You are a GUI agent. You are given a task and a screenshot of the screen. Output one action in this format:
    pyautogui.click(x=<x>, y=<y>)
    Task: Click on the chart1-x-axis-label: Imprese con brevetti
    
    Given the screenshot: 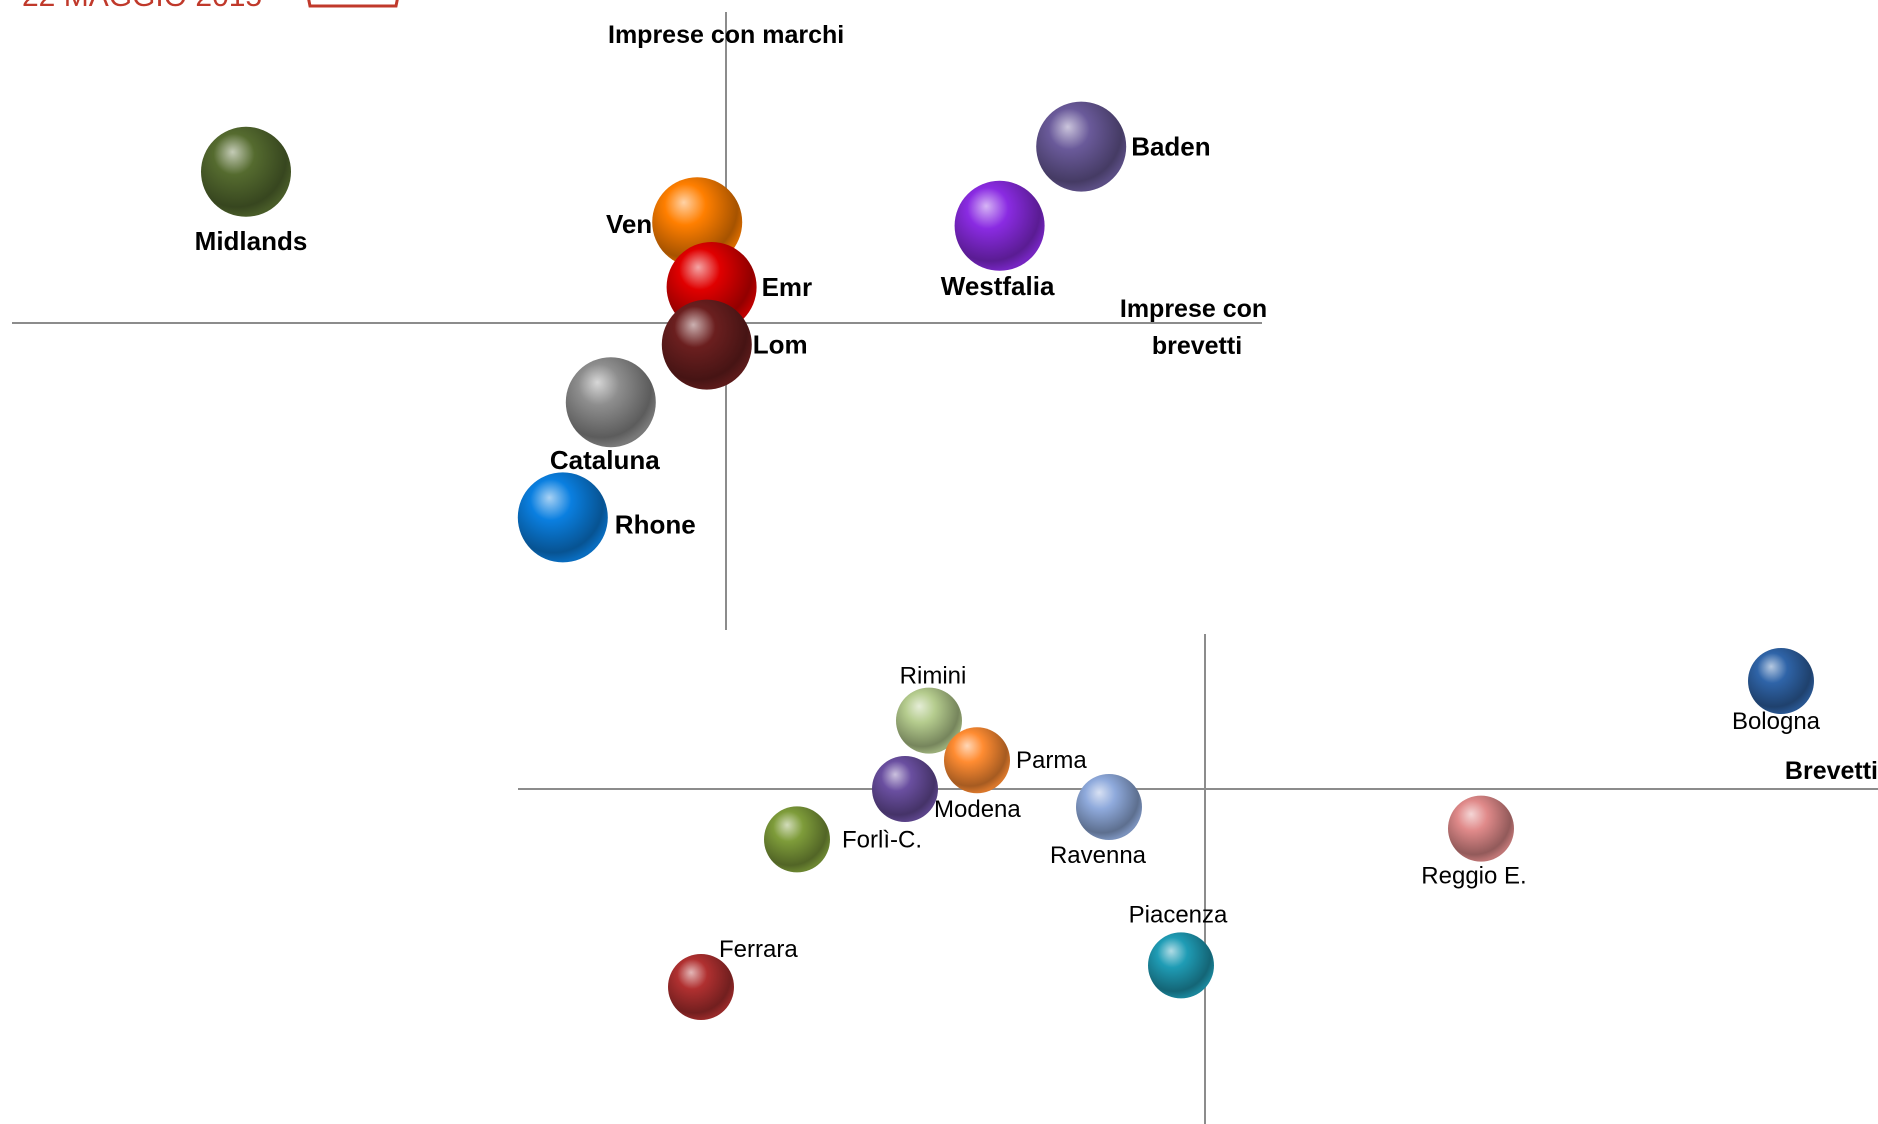 What is the action you would take?
    pyautogui.click(x=1197, y=327)
    